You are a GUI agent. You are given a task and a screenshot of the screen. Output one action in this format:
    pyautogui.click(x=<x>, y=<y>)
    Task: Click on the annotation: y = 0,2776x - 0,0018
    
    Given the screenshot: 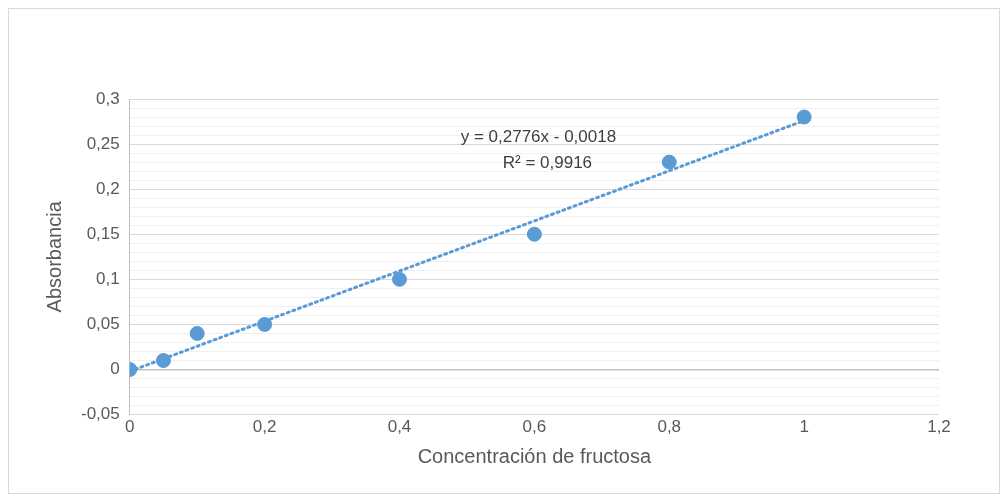 What is the action you would take?
    pyautogui.click(x=538, y=136)
    